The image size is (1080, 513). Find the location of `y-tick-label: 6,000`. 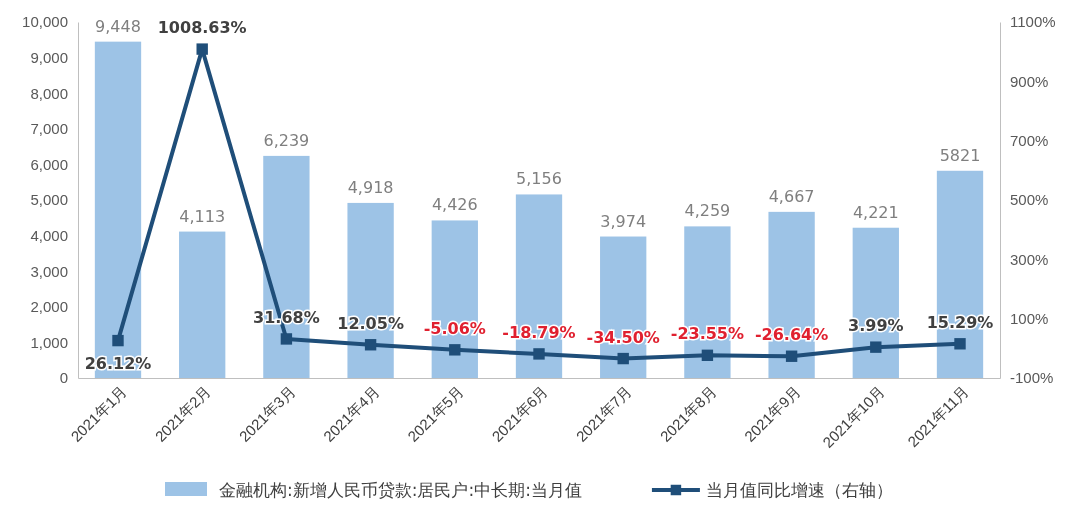

y-tick-label: 6,000 is located at coordinates (49, 164).